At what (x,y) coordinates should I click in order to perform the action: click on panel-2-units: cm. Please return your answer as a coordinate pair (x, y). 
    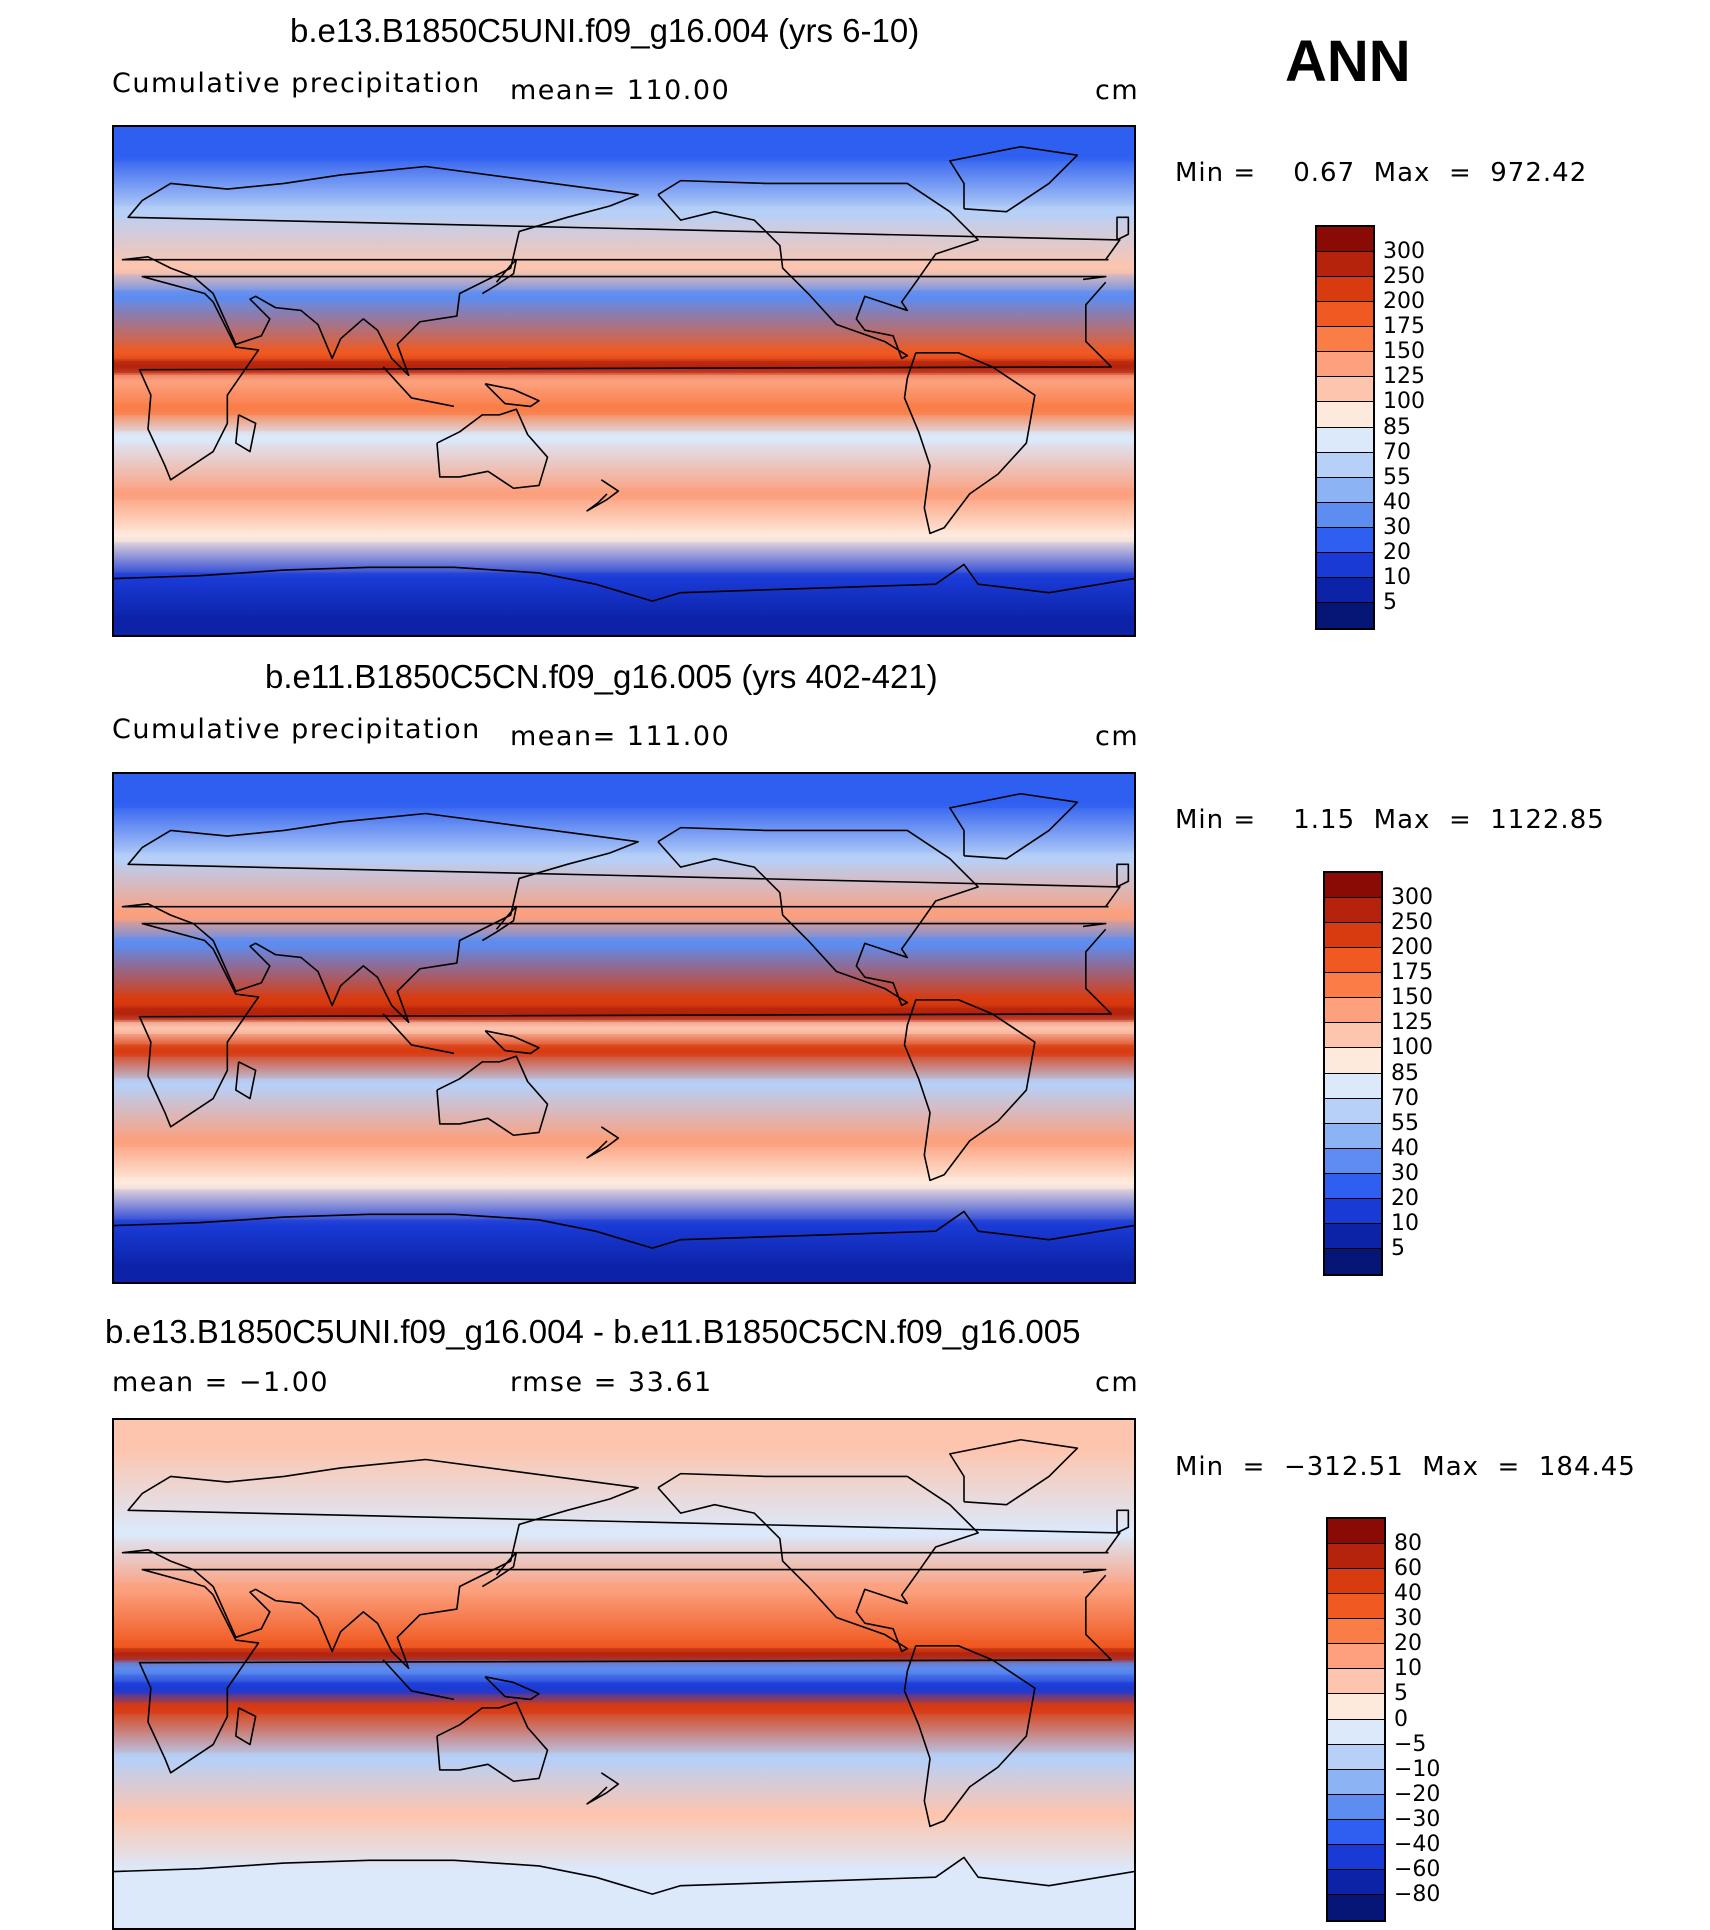
    Looking at the image, I should click on (1117, 736).